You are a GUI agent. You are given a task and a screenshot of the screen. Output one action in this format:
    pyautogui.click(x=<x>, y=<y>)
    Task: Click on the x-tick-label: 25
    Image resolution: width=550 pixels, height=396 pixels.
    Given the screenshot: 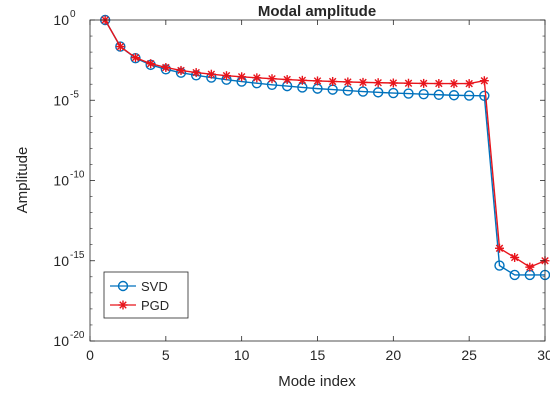 What is the action you would take?
    pyautogui.click(x=469, y=355)
    